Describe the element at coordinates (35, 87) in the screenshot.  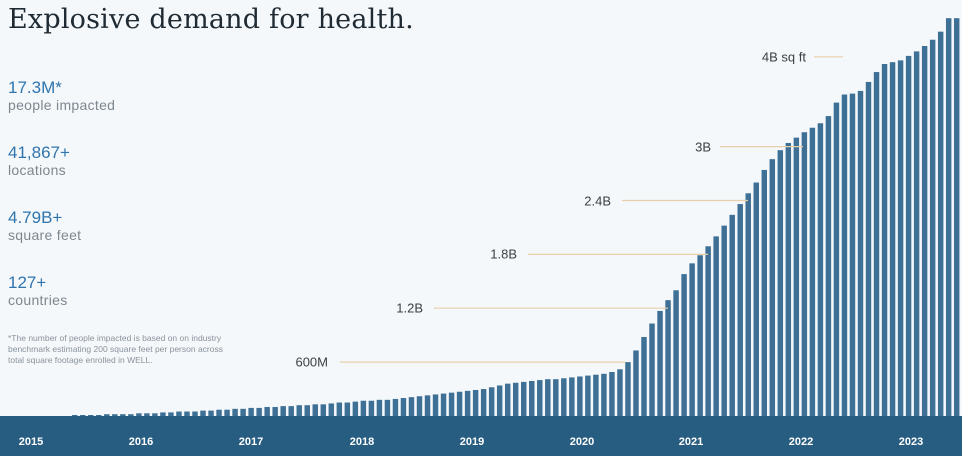
I see `stat-value: 17.3M*` at that location.